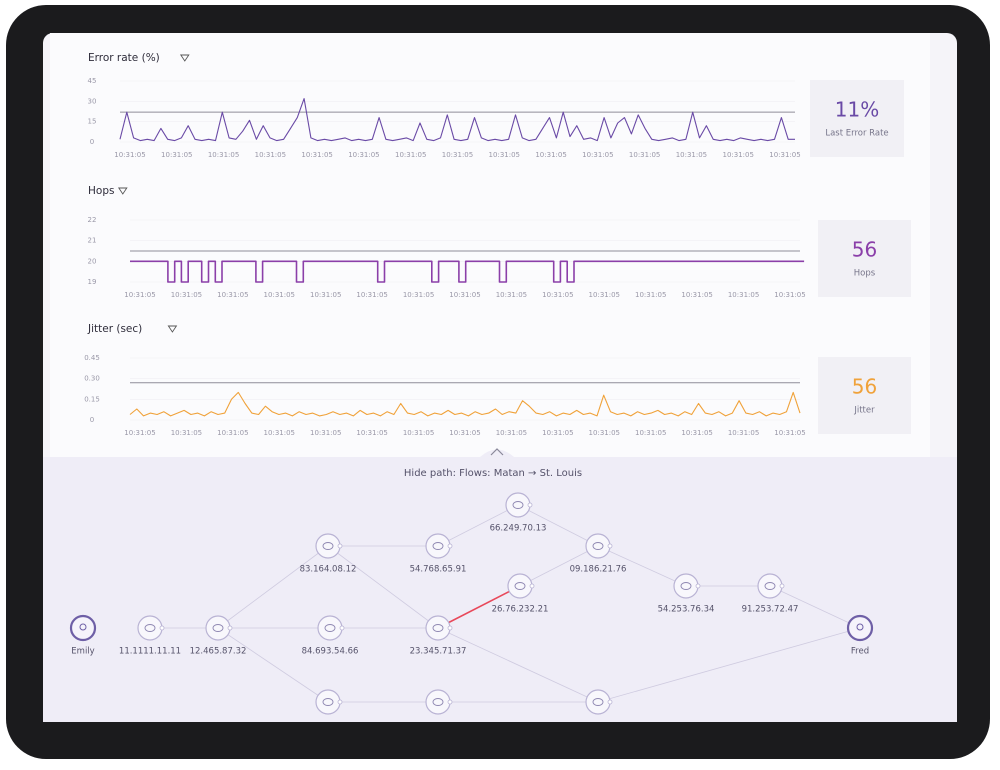 This screenshot has height=770, width=1000. I want to click on node-label: Fred, so click(860, 652).